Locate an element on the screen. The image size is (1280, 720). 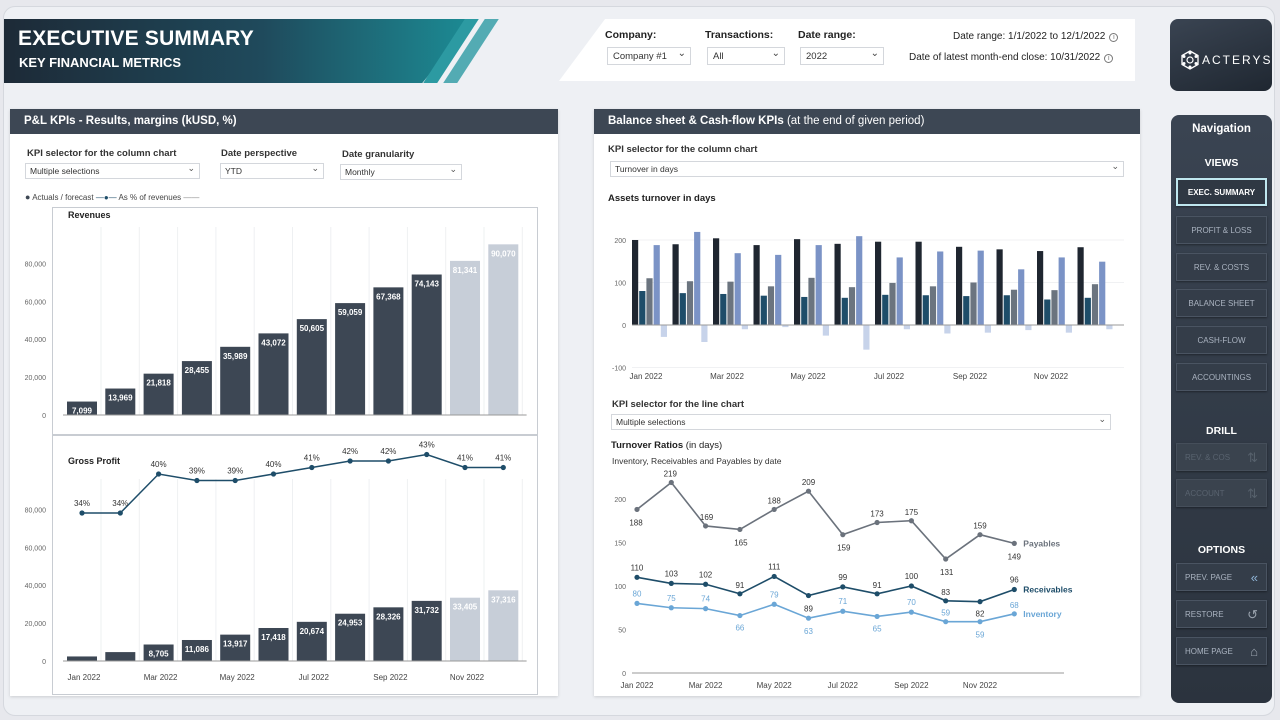
logo-text: ACTERYS is located at coordinates (1237, 60).